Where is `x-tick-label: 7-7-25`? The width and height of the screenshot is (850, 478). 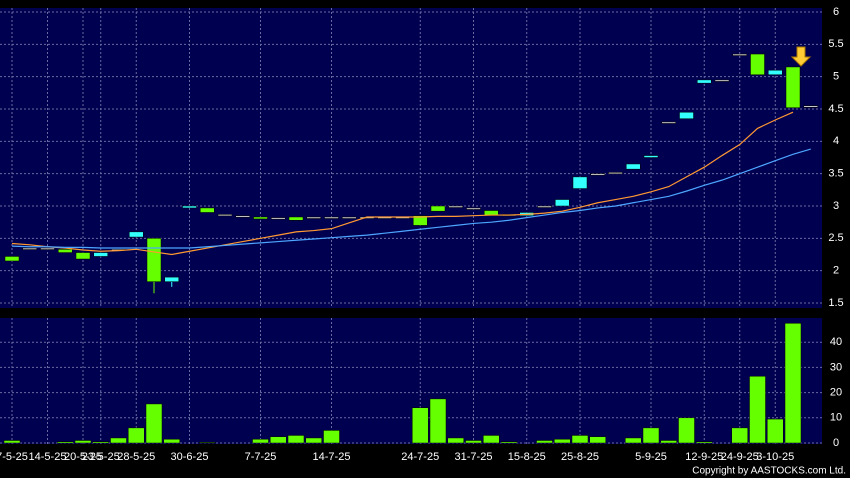
x-tick-label: 7-7-25 is located at coordinates (261, 457).